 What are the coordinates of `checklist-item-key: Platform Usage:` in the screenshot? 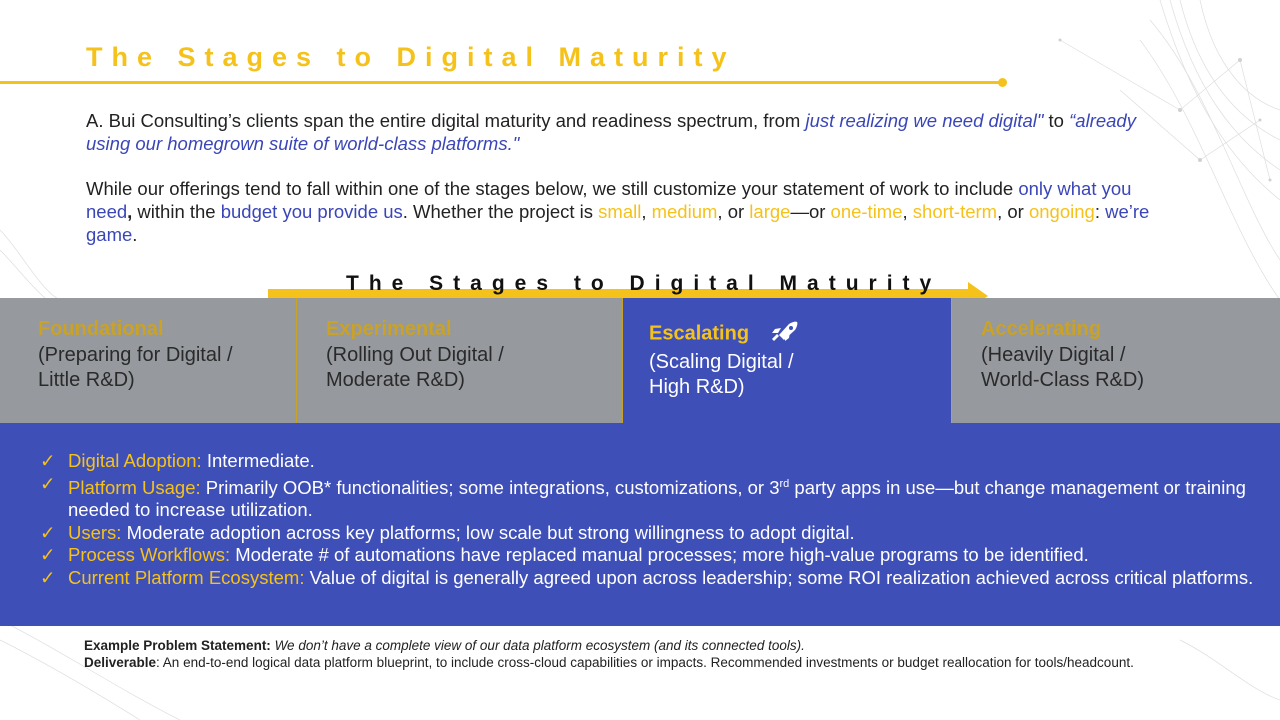 It's located at (134, 487).